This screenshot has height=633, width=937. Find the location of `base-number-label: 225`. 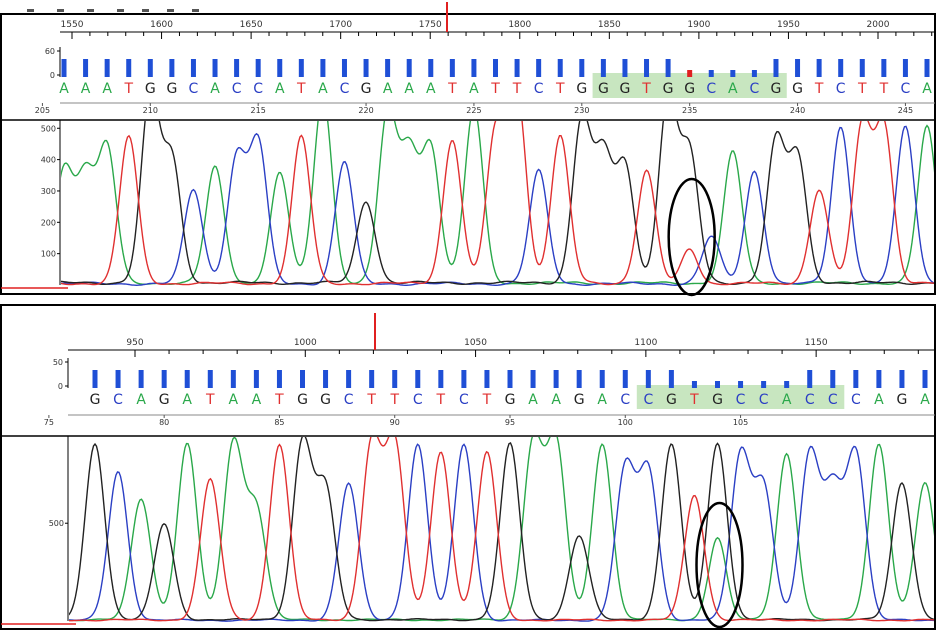

base-number-label: 225 is located at coordinates (473, 110).